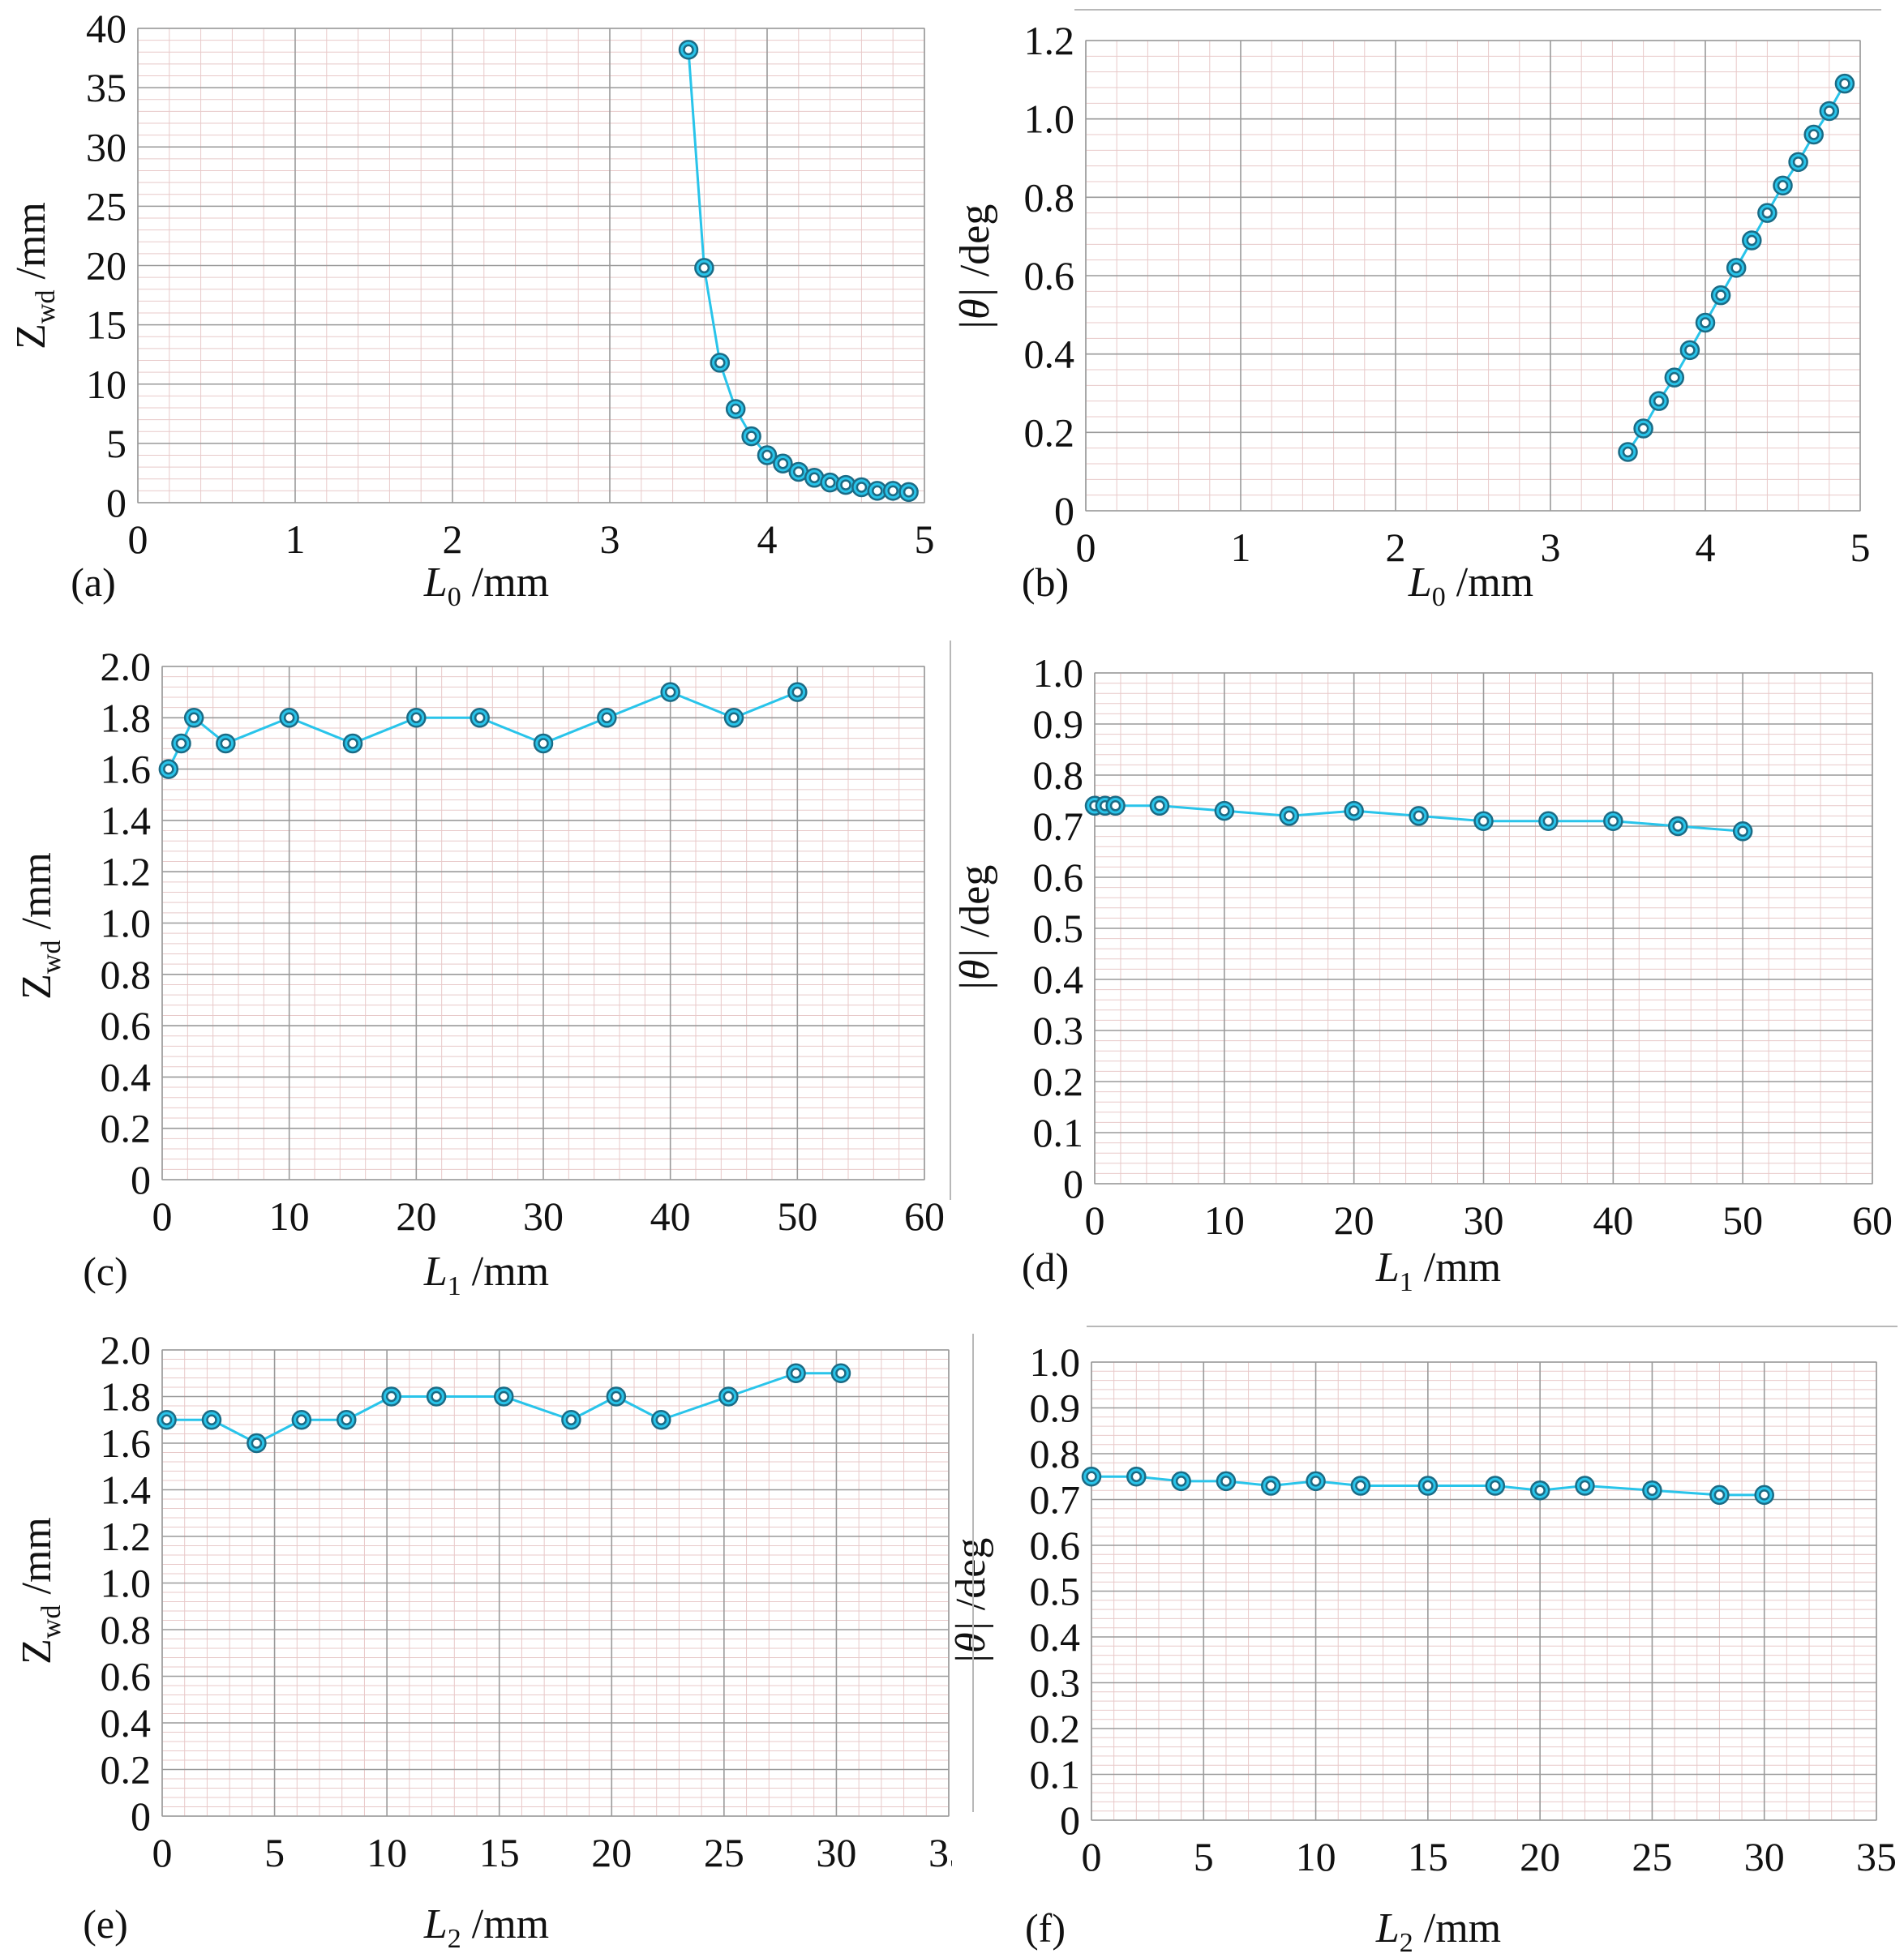  I want to click on y-tick-label: 2.0, so click(126, 666).